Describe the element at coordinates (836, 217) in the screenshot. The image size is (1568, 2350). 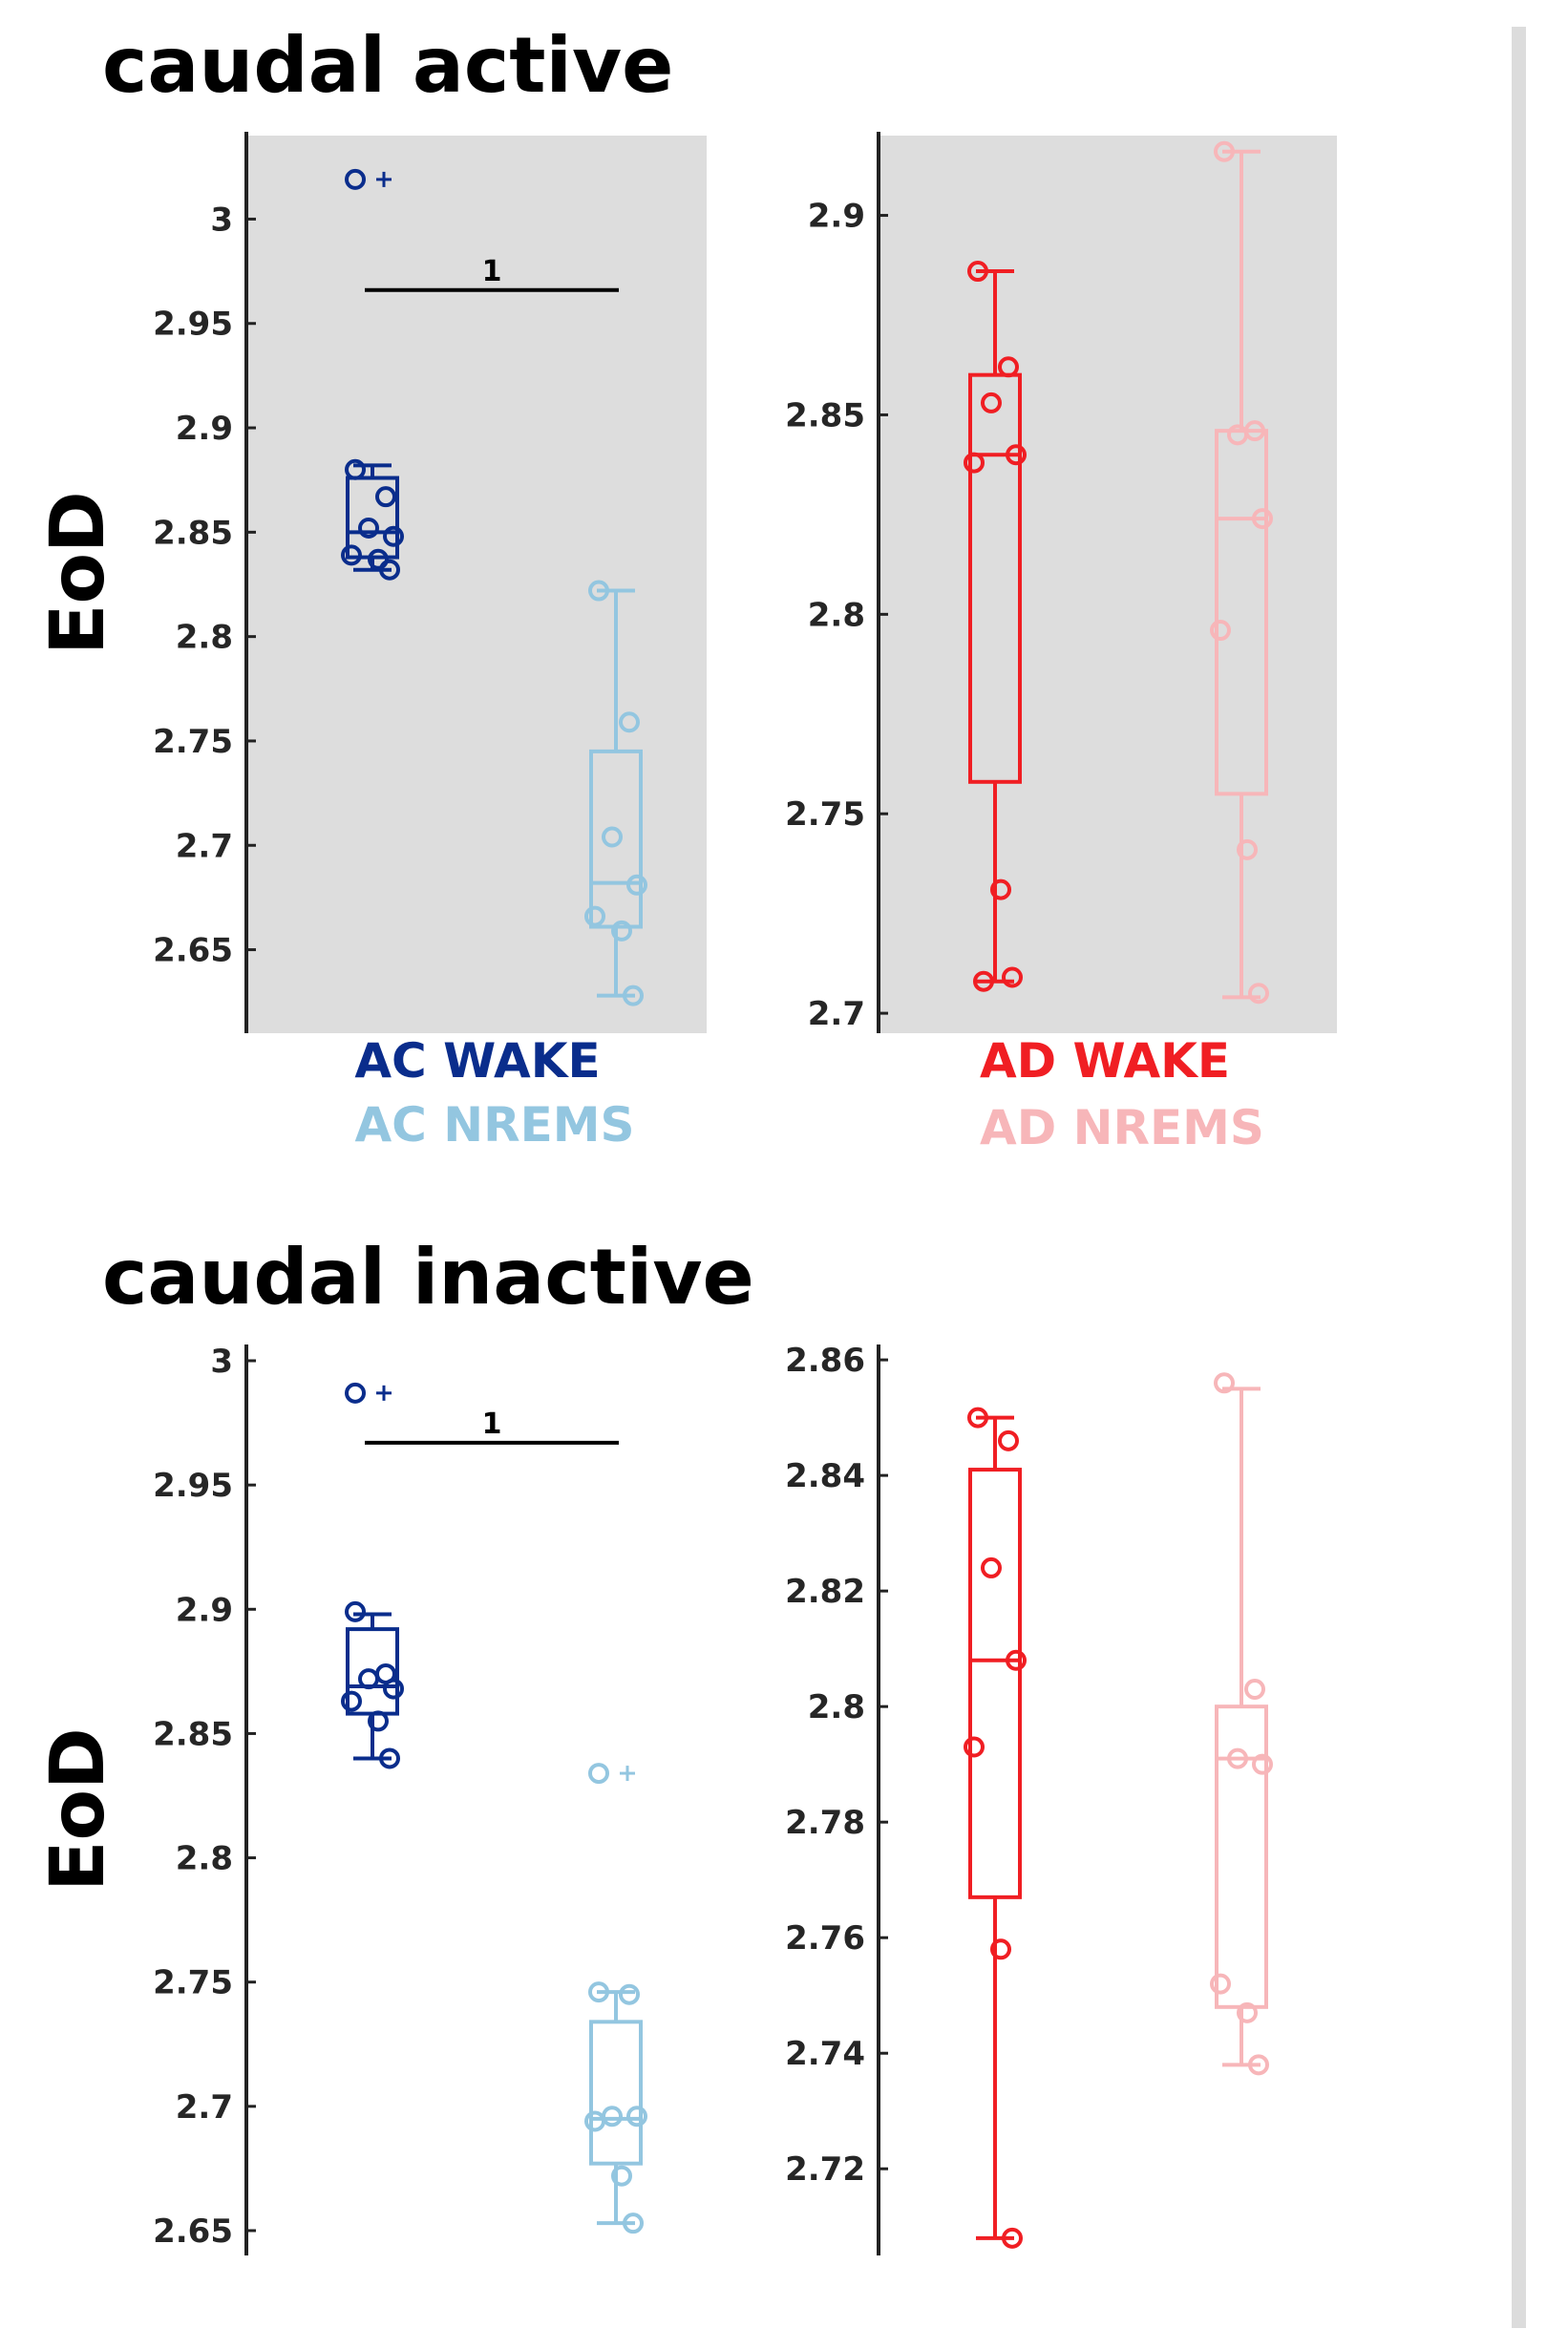
I see `y-tick-label: 2.9` at that location.